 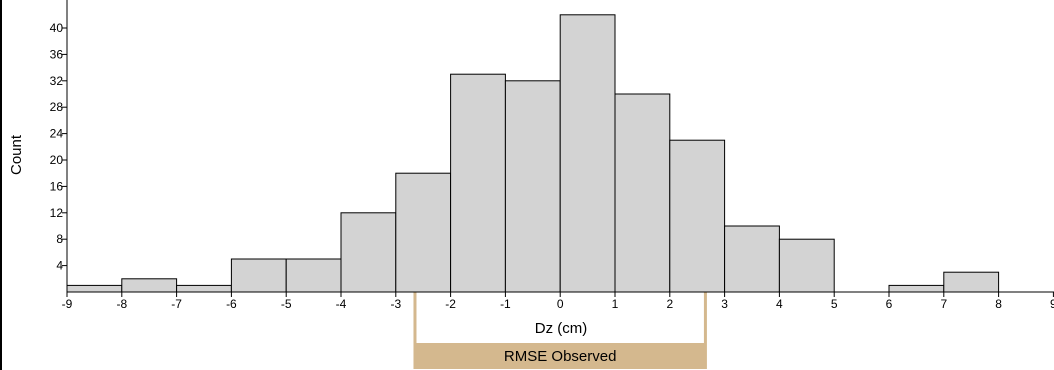 I want to click on x-tick-label: 9, so click(x=1052, y=304).